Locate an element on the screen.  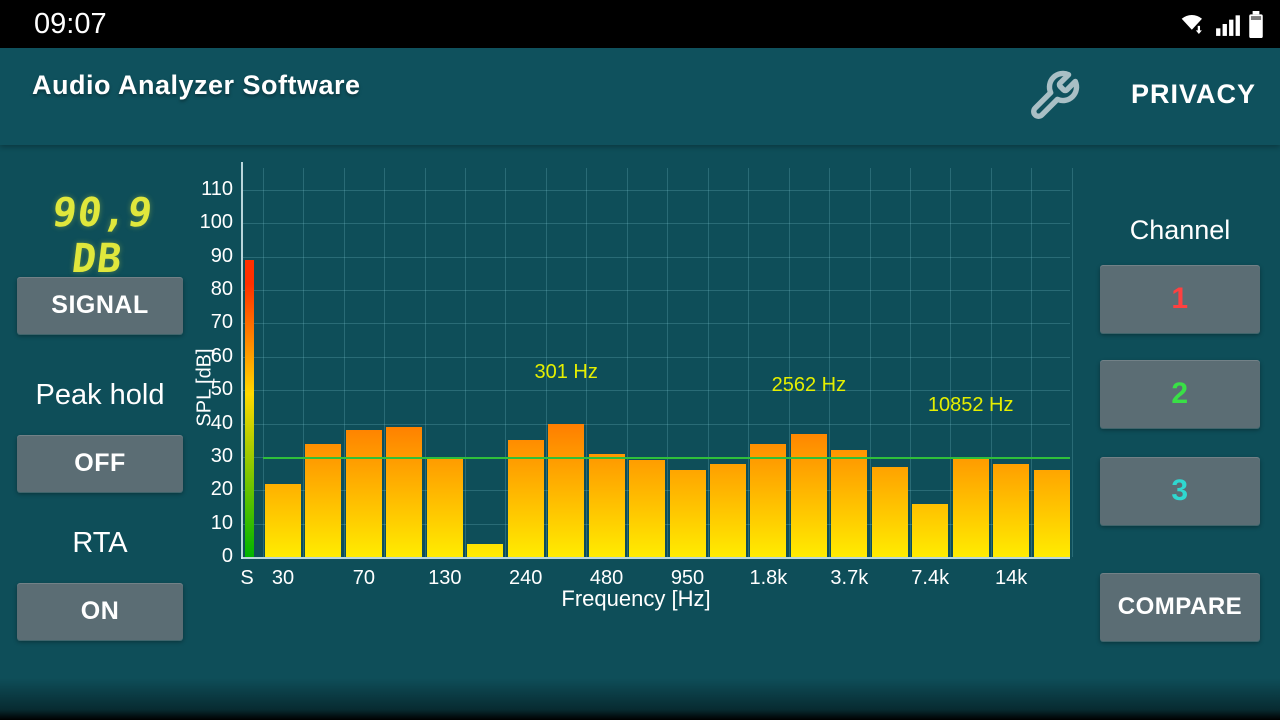
signal-button-label: SIGNAL is located at coordinates (100, 305).